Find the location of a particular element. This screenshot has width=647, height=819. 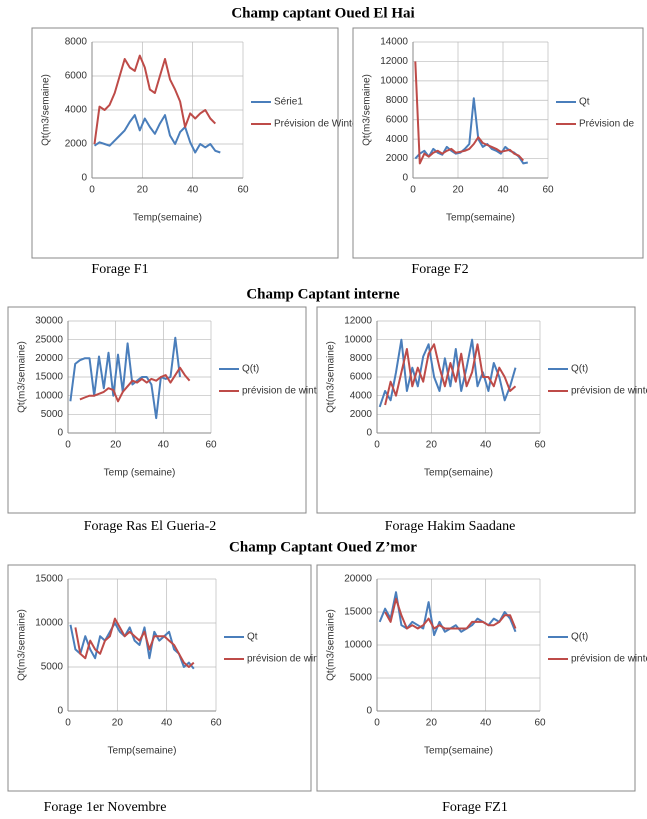

caption: Forage F1 is located at coordinates (119, 269).